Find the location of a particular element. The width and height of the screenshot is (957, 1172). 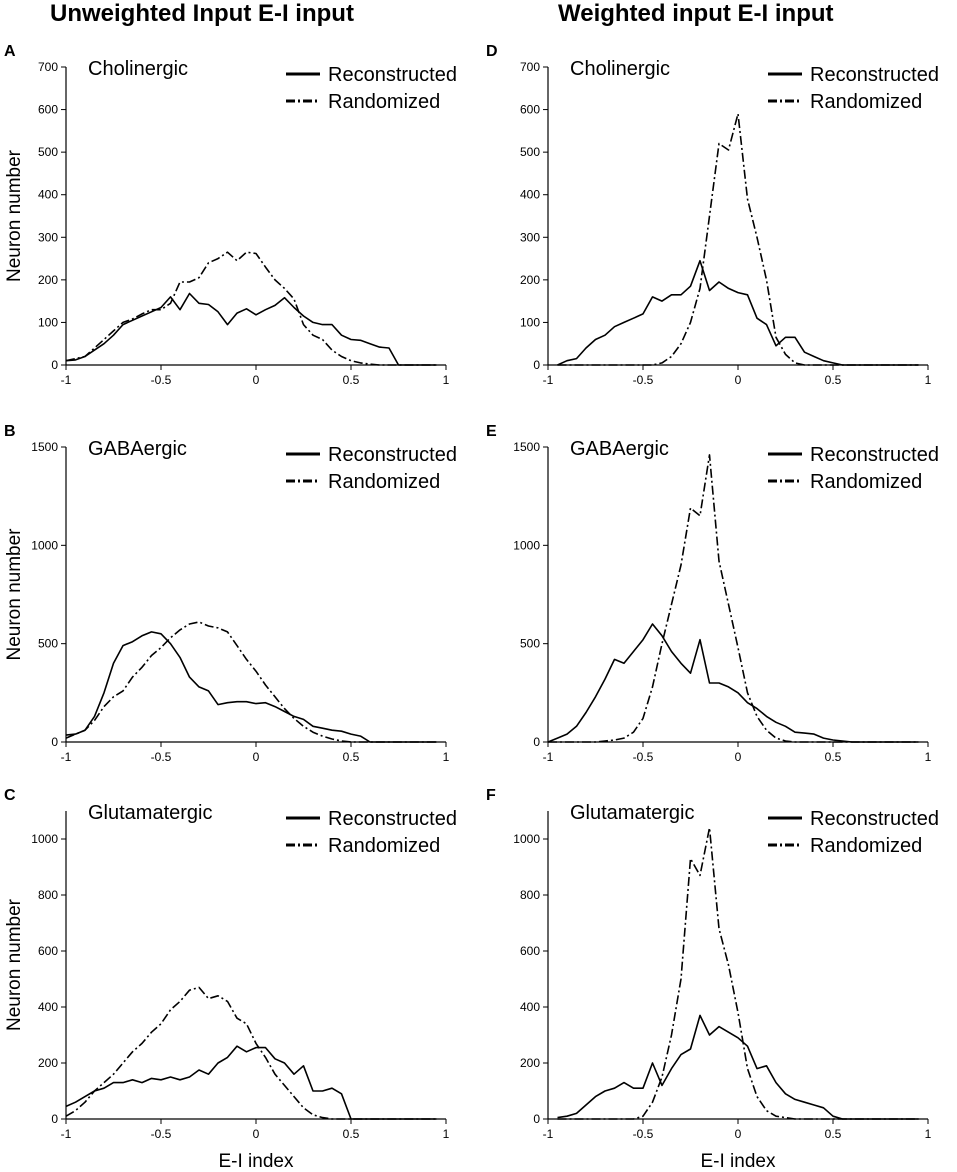

panel-d-ytick-label: 600 is located at coordinates (530, 110).